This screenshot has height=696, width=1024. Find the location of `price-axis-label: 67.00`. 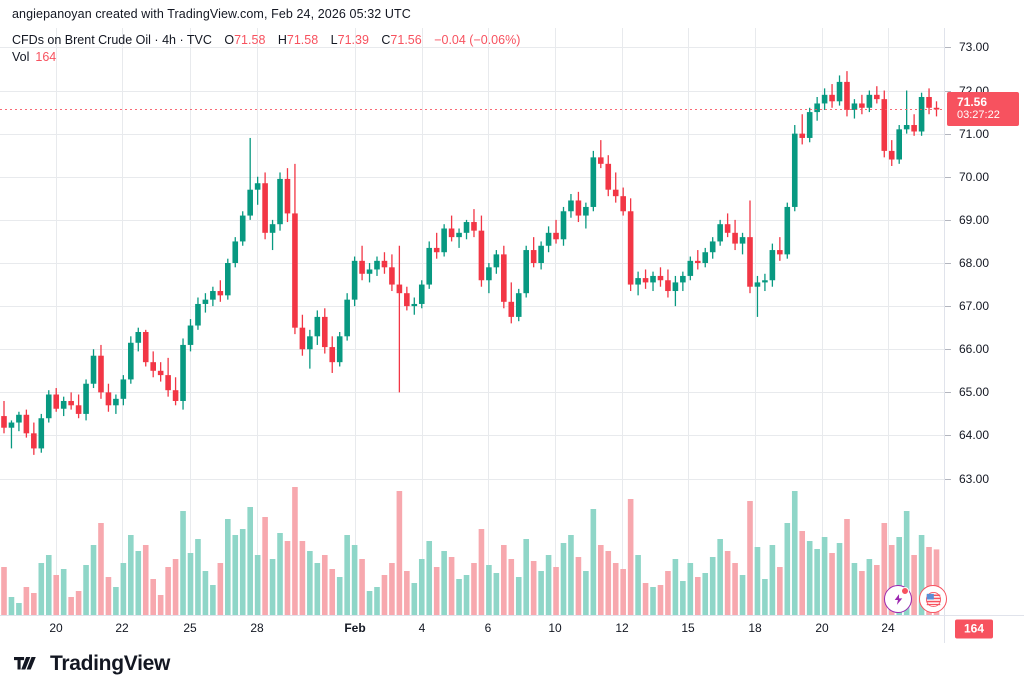

price-axis-label: 67.00 is located at coordinates (974, 306).